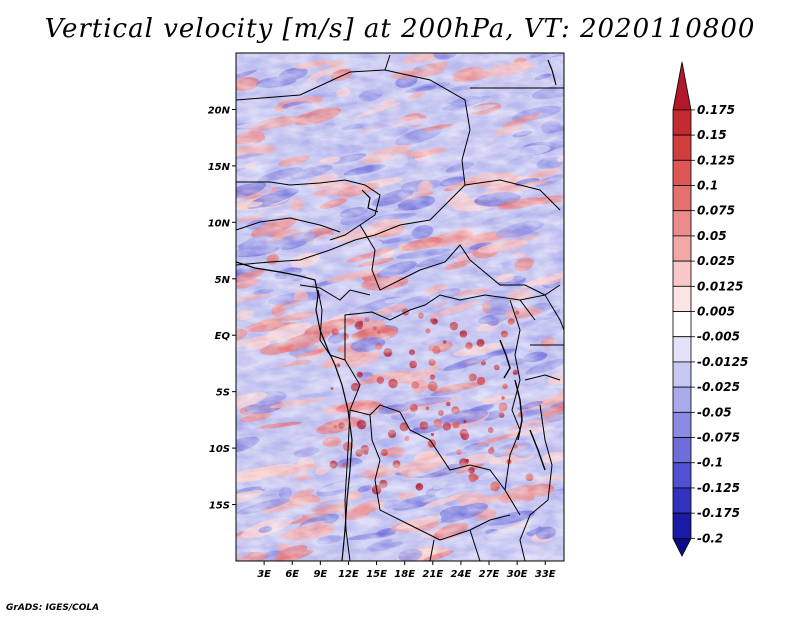 This screenshot has width=800, height=618. Describe the element at coordinates (714, 412) in the screenshot. I see `colorbar-label: -0.05` at that location.